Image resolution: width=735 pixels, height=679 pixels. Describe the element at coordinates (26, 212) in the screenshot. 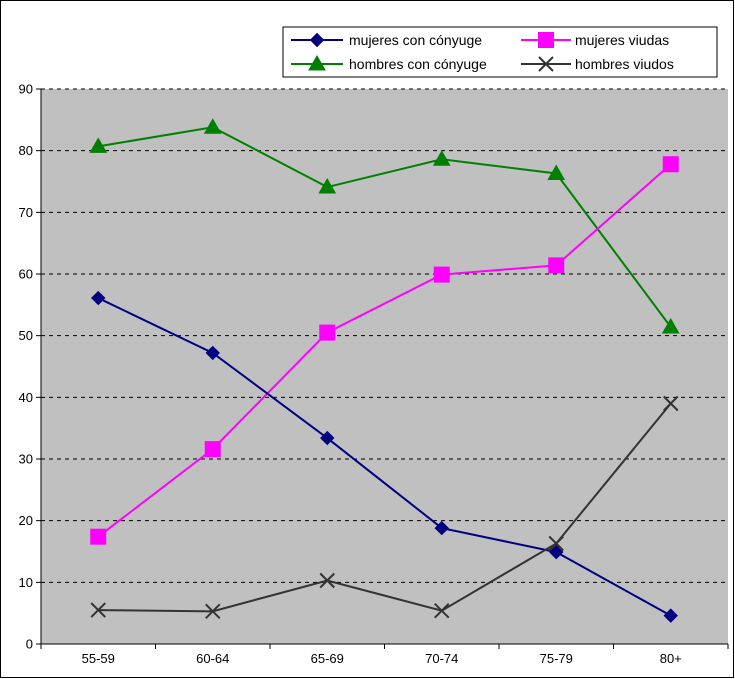

I see `y-tick-label: 70` at that location.